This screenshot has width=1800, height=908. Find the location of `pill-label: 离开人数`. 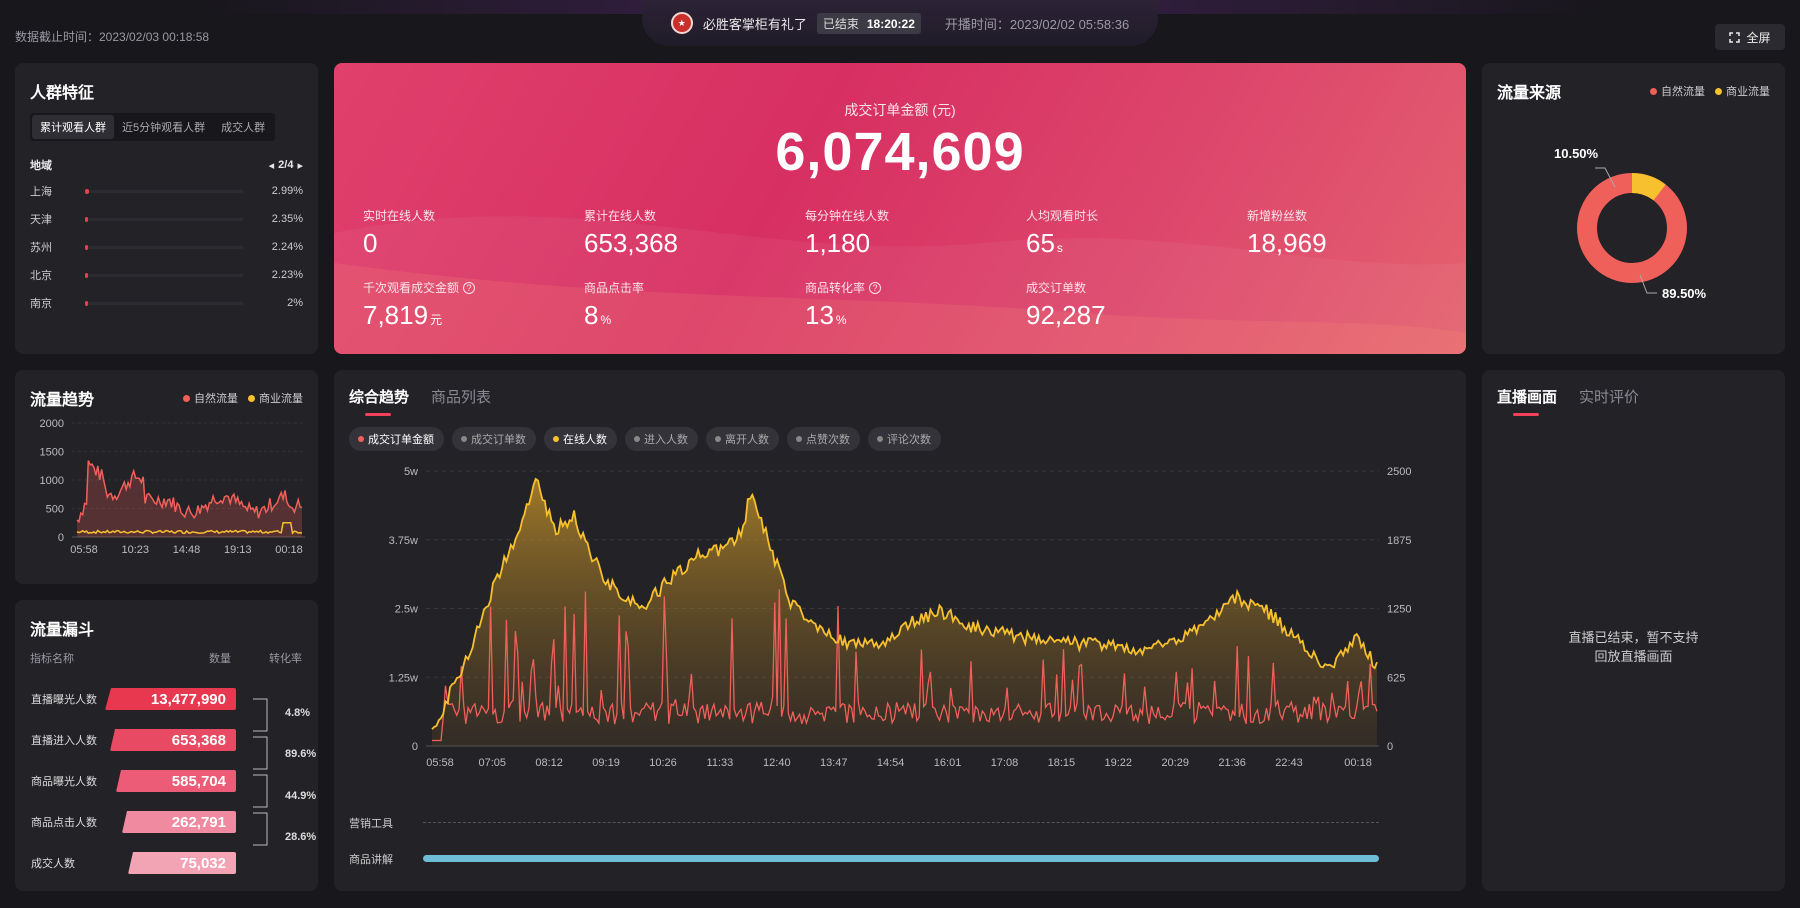

pill-label: 离开人数 is located at coordinates (747, 440).